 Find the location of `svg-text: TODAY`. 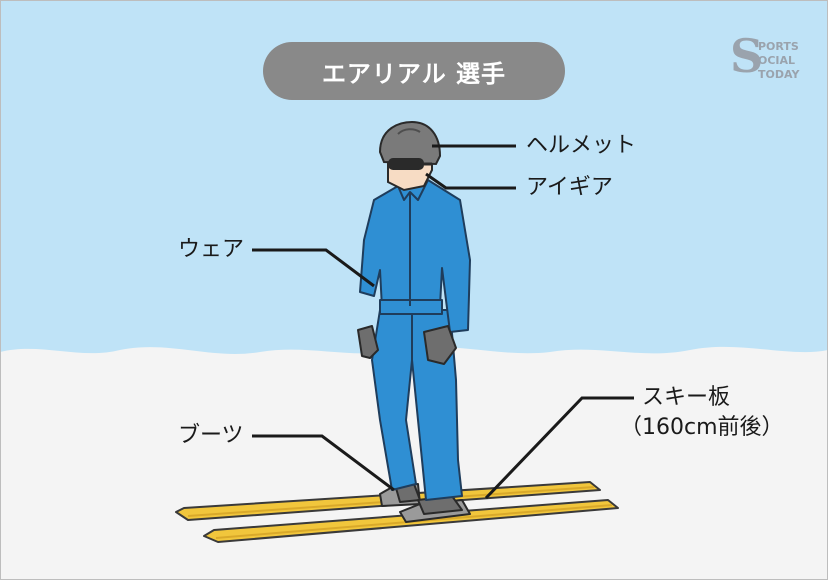

svg-text: TODAY is located at coordinates (779, 74).